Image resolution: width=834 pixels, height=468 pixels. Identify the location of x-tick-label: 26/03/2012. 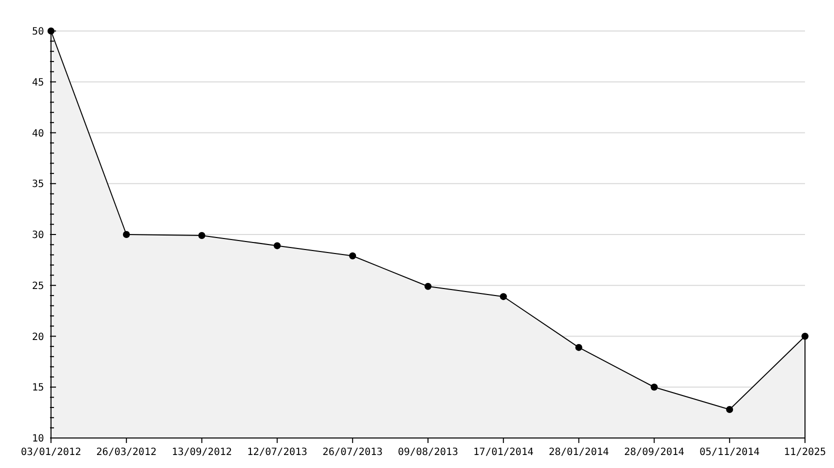
(126, 452).